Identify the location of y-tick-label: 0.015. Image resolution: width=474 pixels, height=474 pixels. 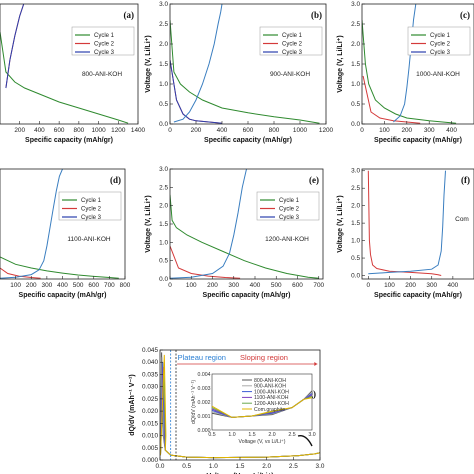
(150, 423).